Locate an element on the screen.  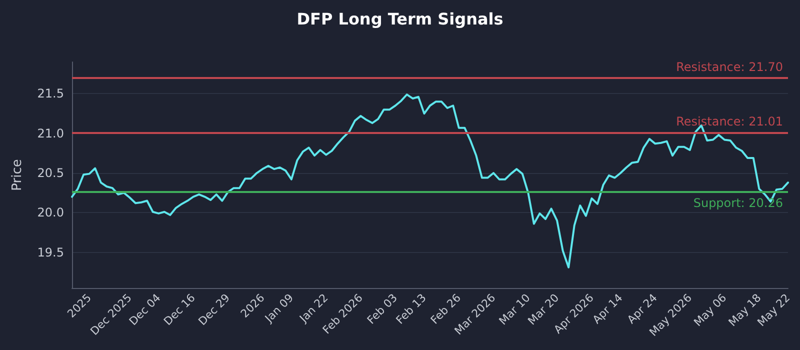
x-tick-label: Dec 29 is located at coordinates (214, 309).